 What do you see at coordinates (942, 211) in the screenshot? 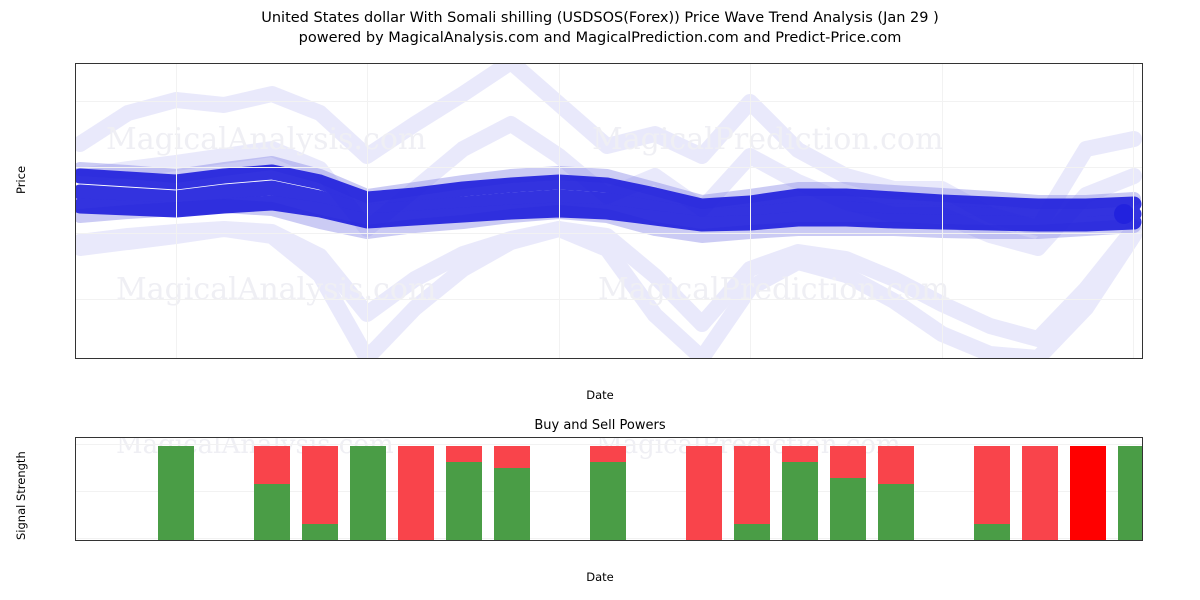
I see `gridline-x5` at bounding box center [942, 211].